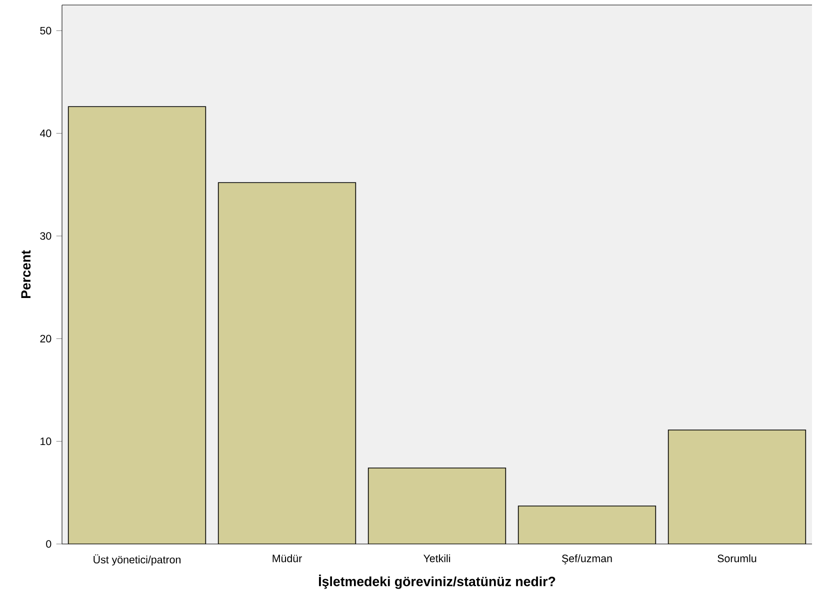 The height and width of the screenshot is (611, 815). What do you see at coordinates (46, 236) in the screenshot?
I see `y-tick-label: 30` at bounding box center [46, 236].